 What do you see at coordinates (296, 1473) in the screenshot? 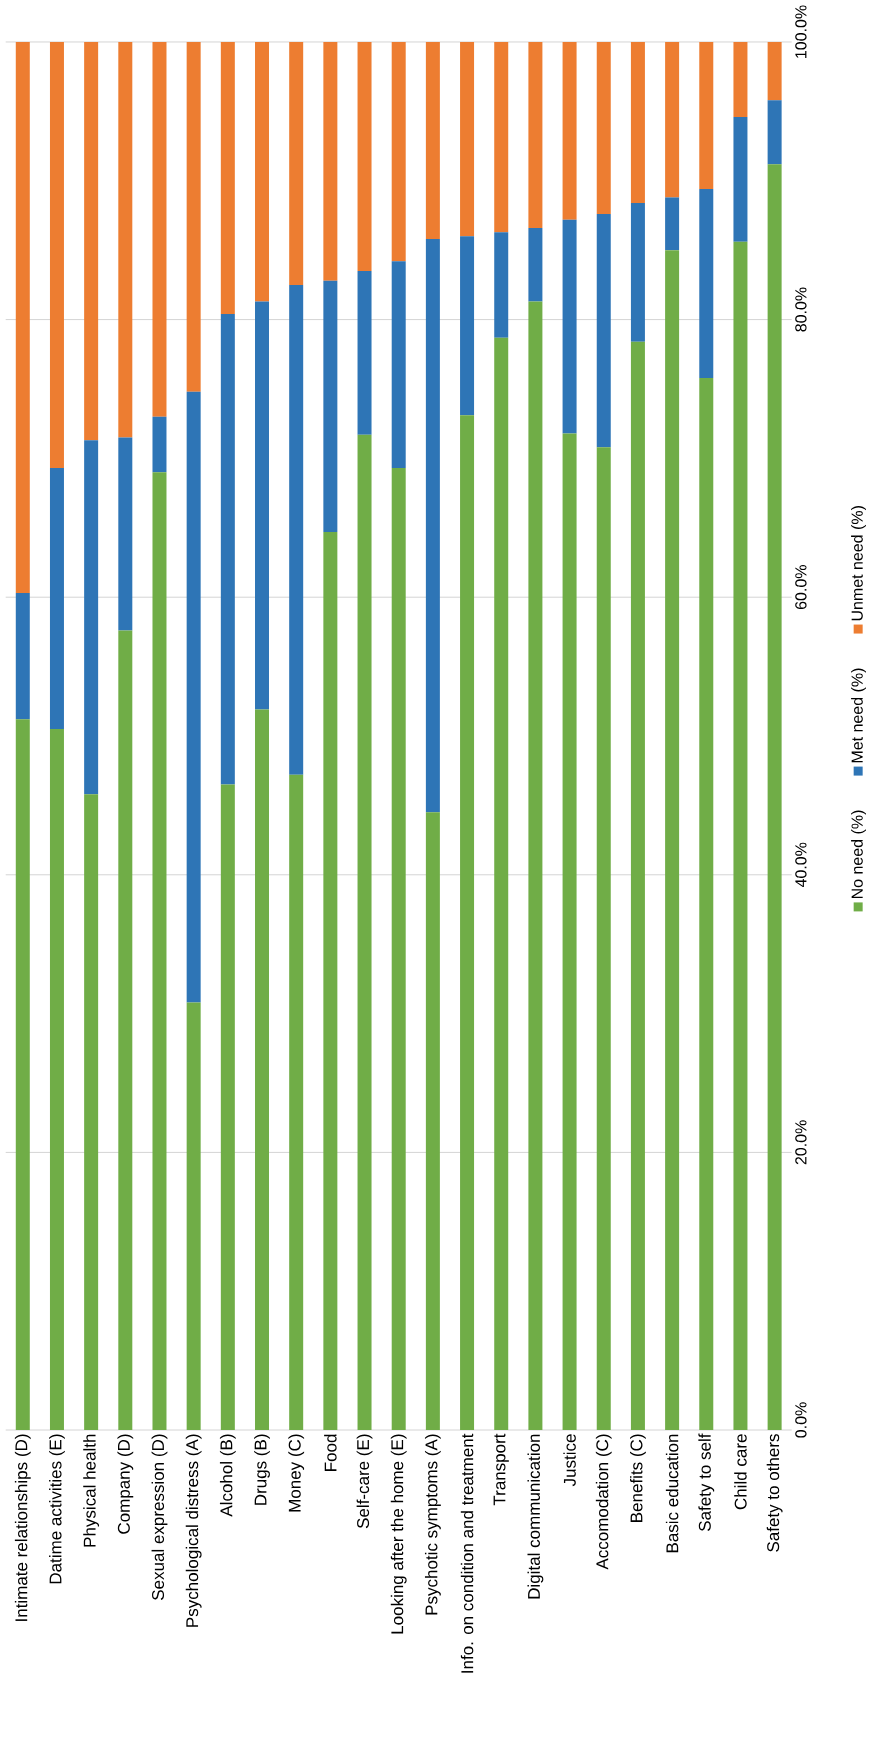
I see `x-tick-label: Money (C)` at bounding box center [296, 1473].